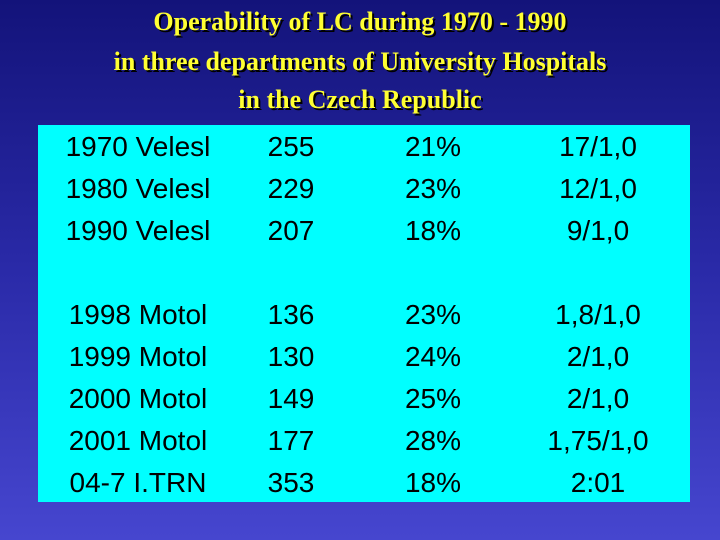  What do you see at coordinates (360, 21) in the screenshot?
I see `title-line: Operability of LC during 1970 - 1990` at bounding box center [360, 21].